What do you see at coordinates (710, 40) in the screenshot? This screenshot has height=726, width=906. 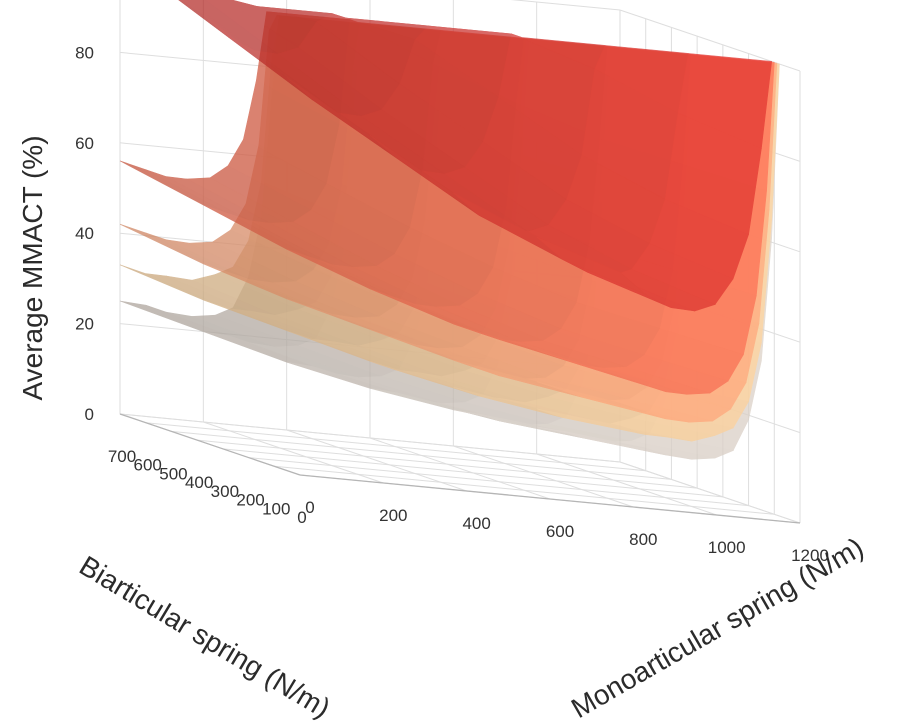 I see `gridline-side-horizontal` at bounding box center [710, 40].